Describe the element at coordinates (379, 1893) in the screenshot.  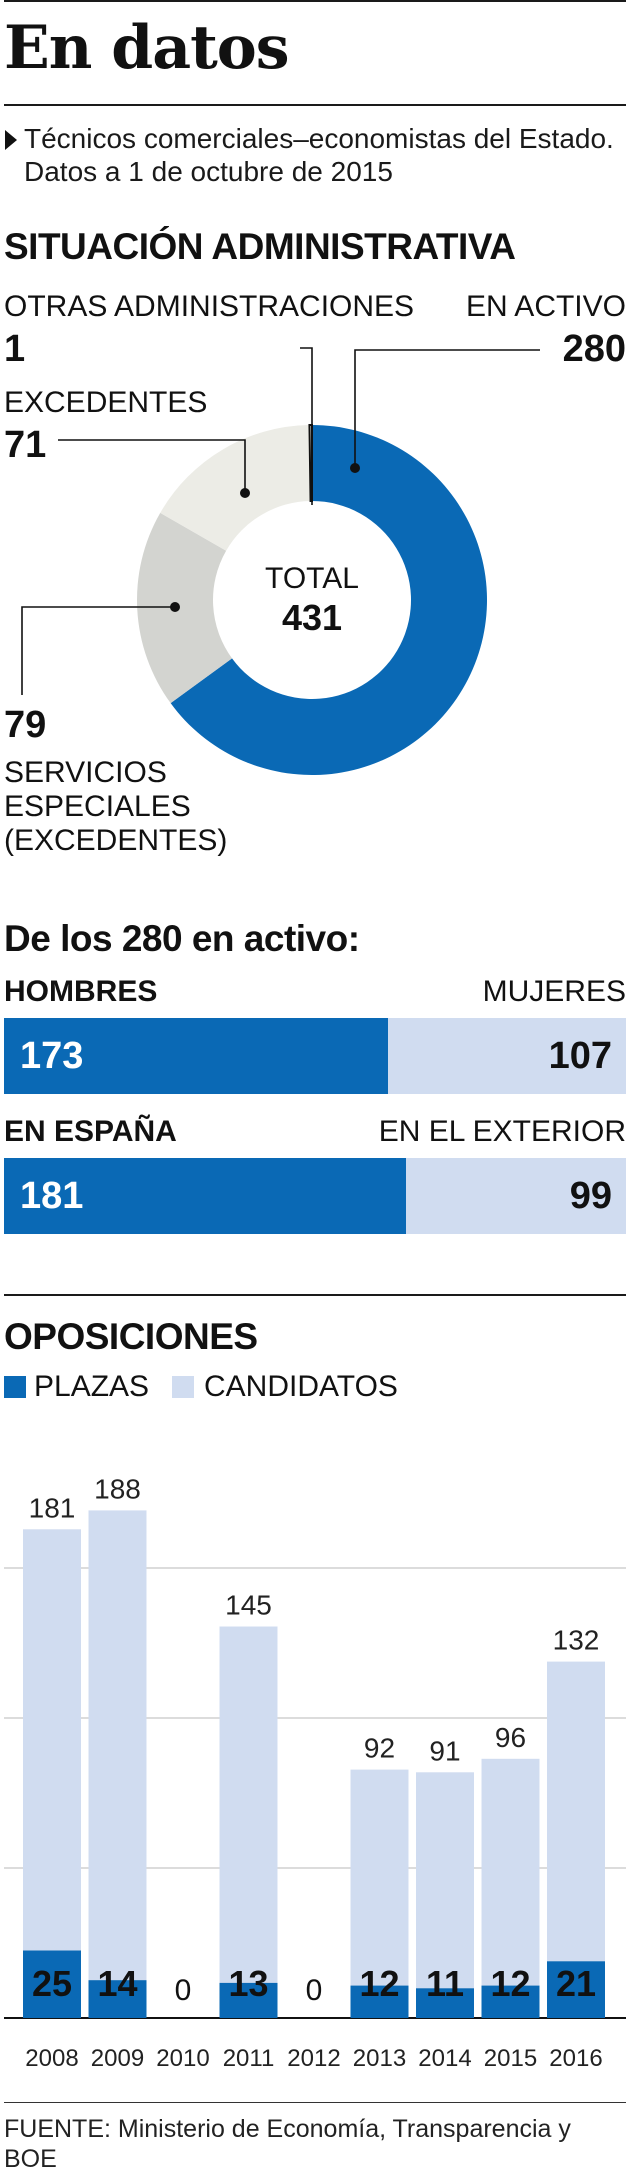
I see `candidatos-bar-2013` at that location.